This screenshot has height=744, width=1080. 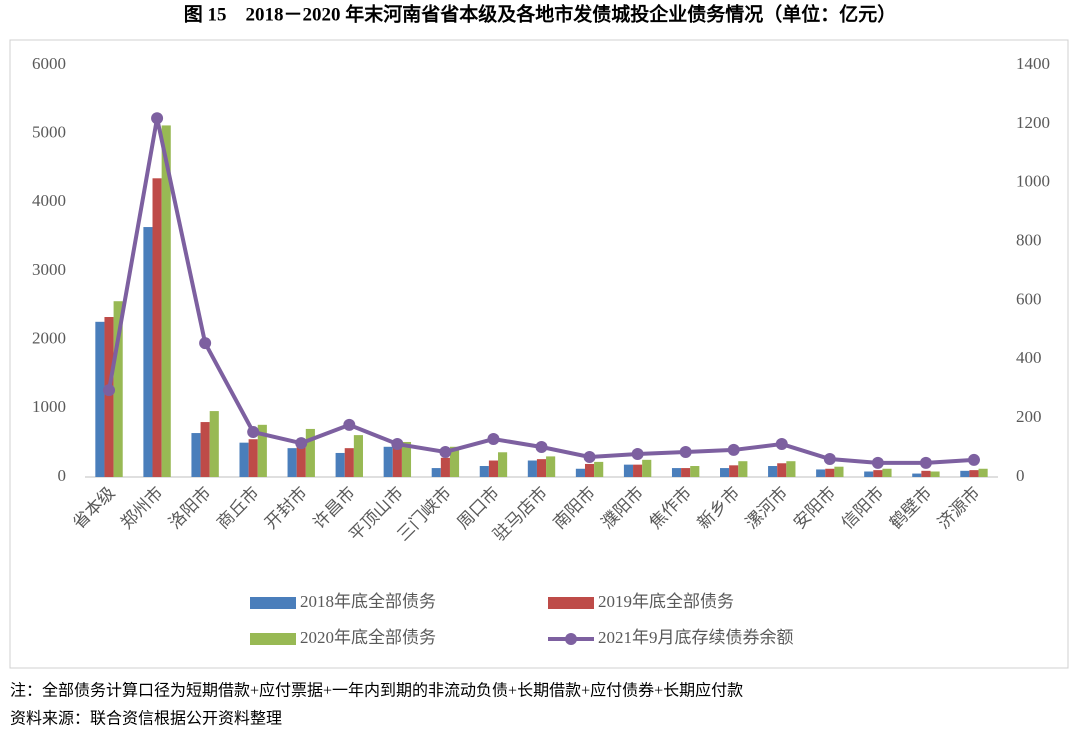 What do you see at coordinates (49, 269) in the screenshot?
I see `y-tick-label: 3000` at bounding box center [49, 269].